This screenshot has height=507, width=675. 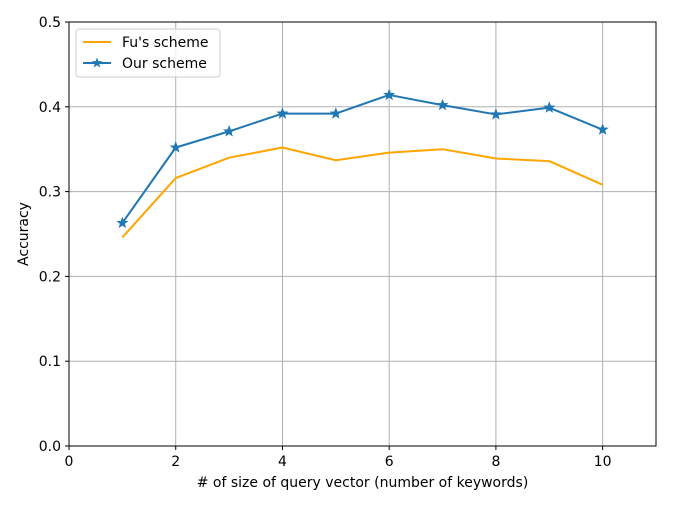 What do you see at coordinates (389, 462) in the screenshot?
I see `x-tick-label: 6` at bounding box center [389, 462].